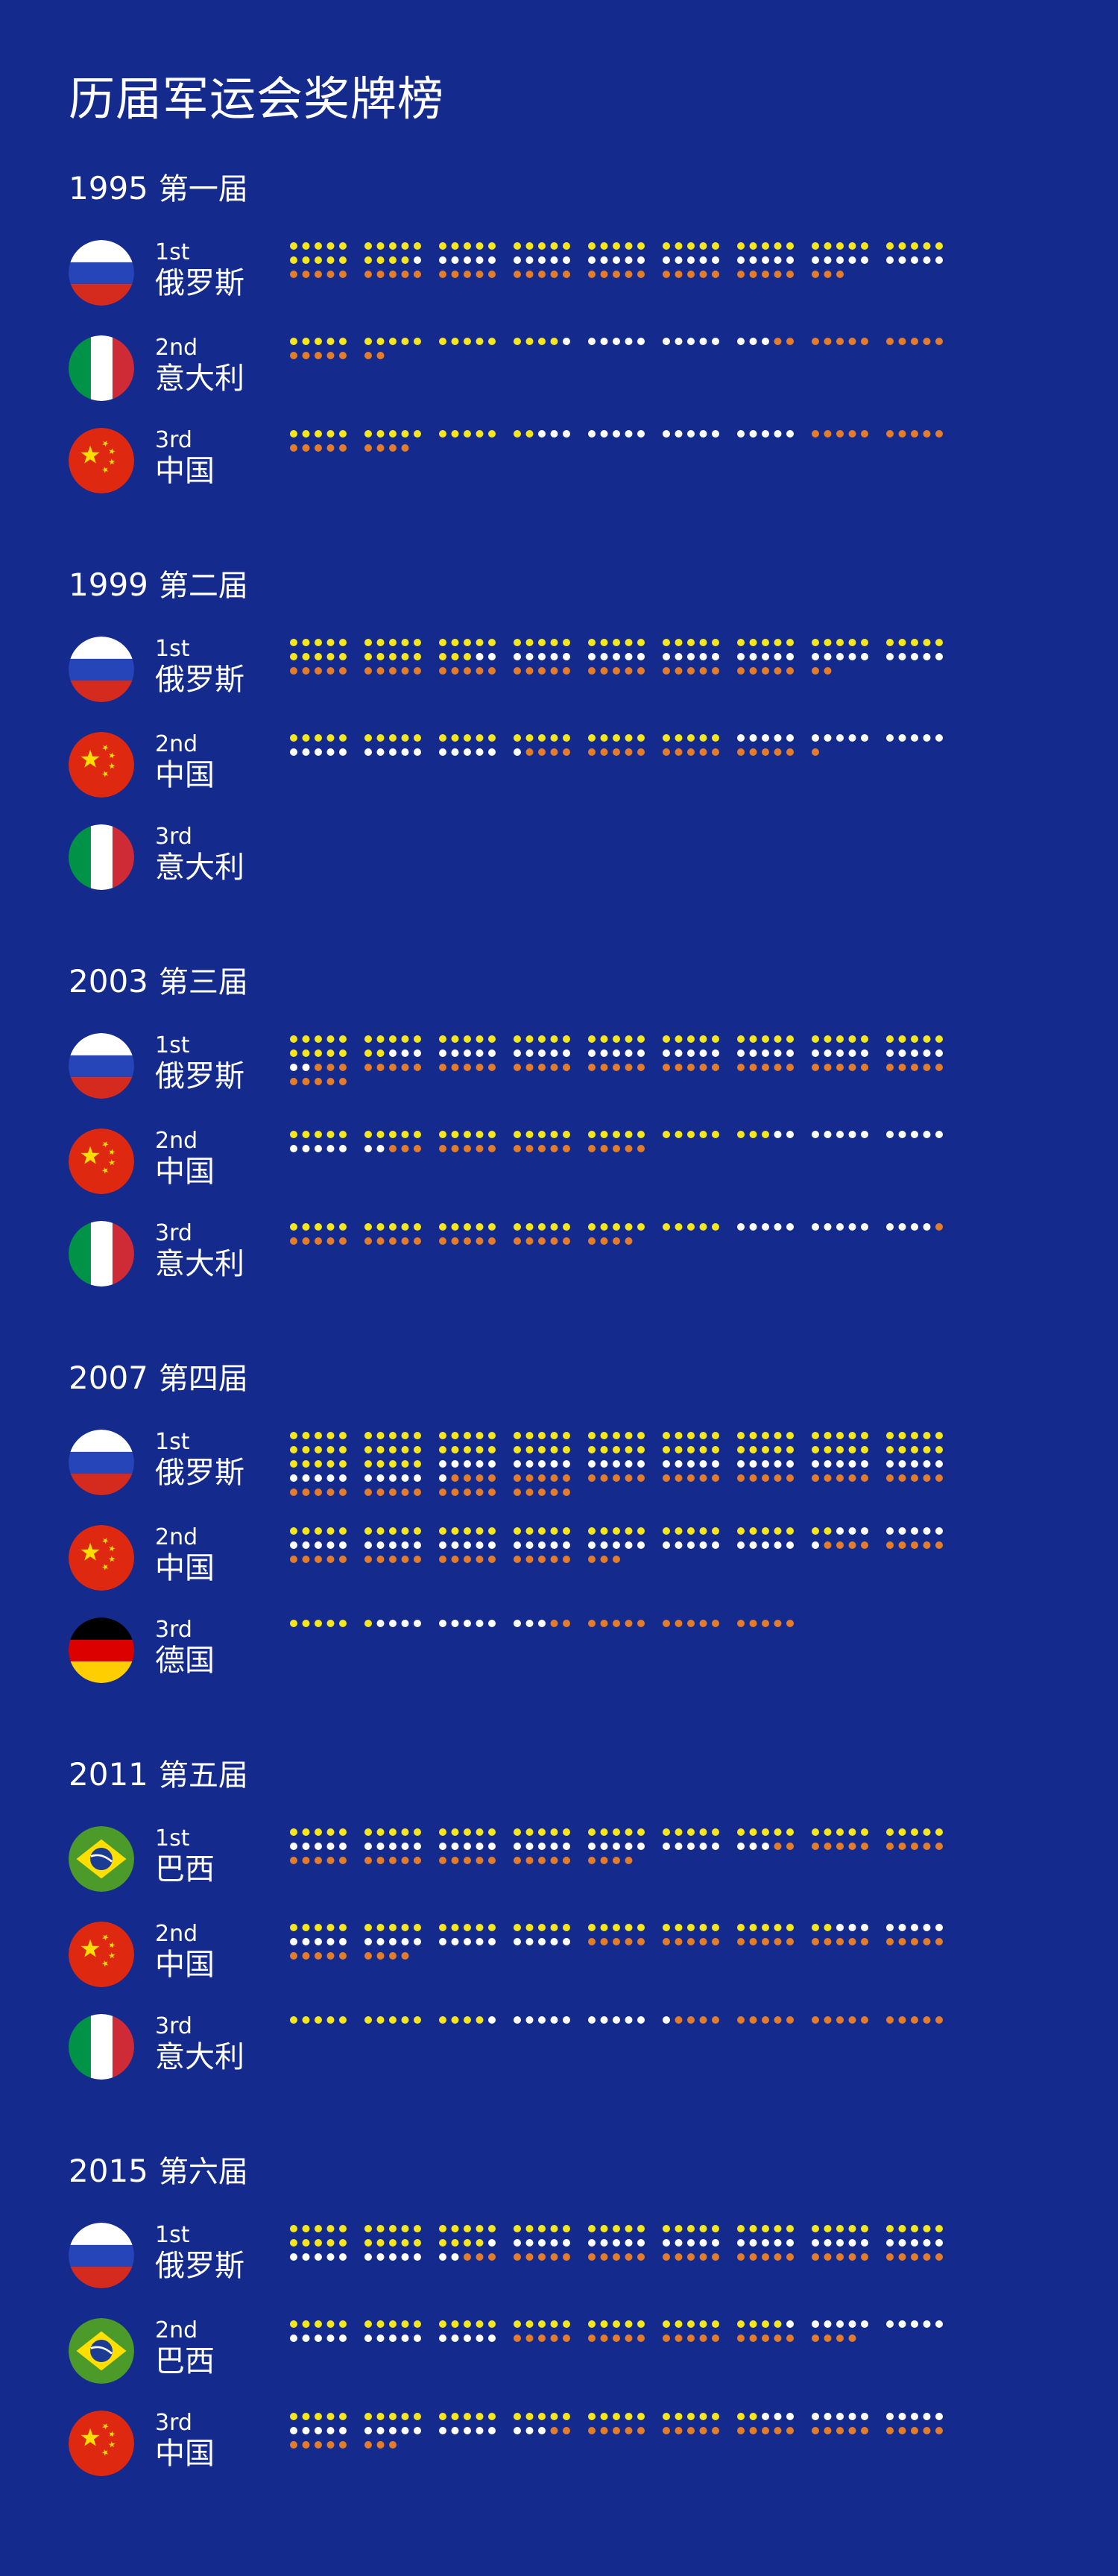 The width and height of the screenshot is (1118, 2576). I want to click on italy-flag-icon, so click(101, 2047).